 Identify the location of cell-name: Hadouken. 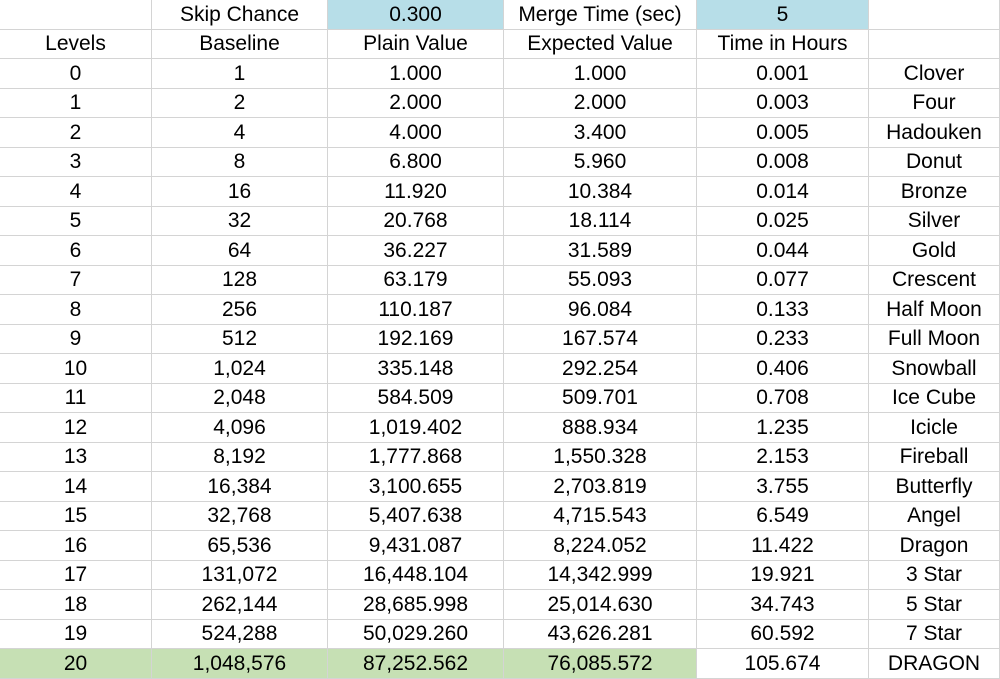
(934, 133).